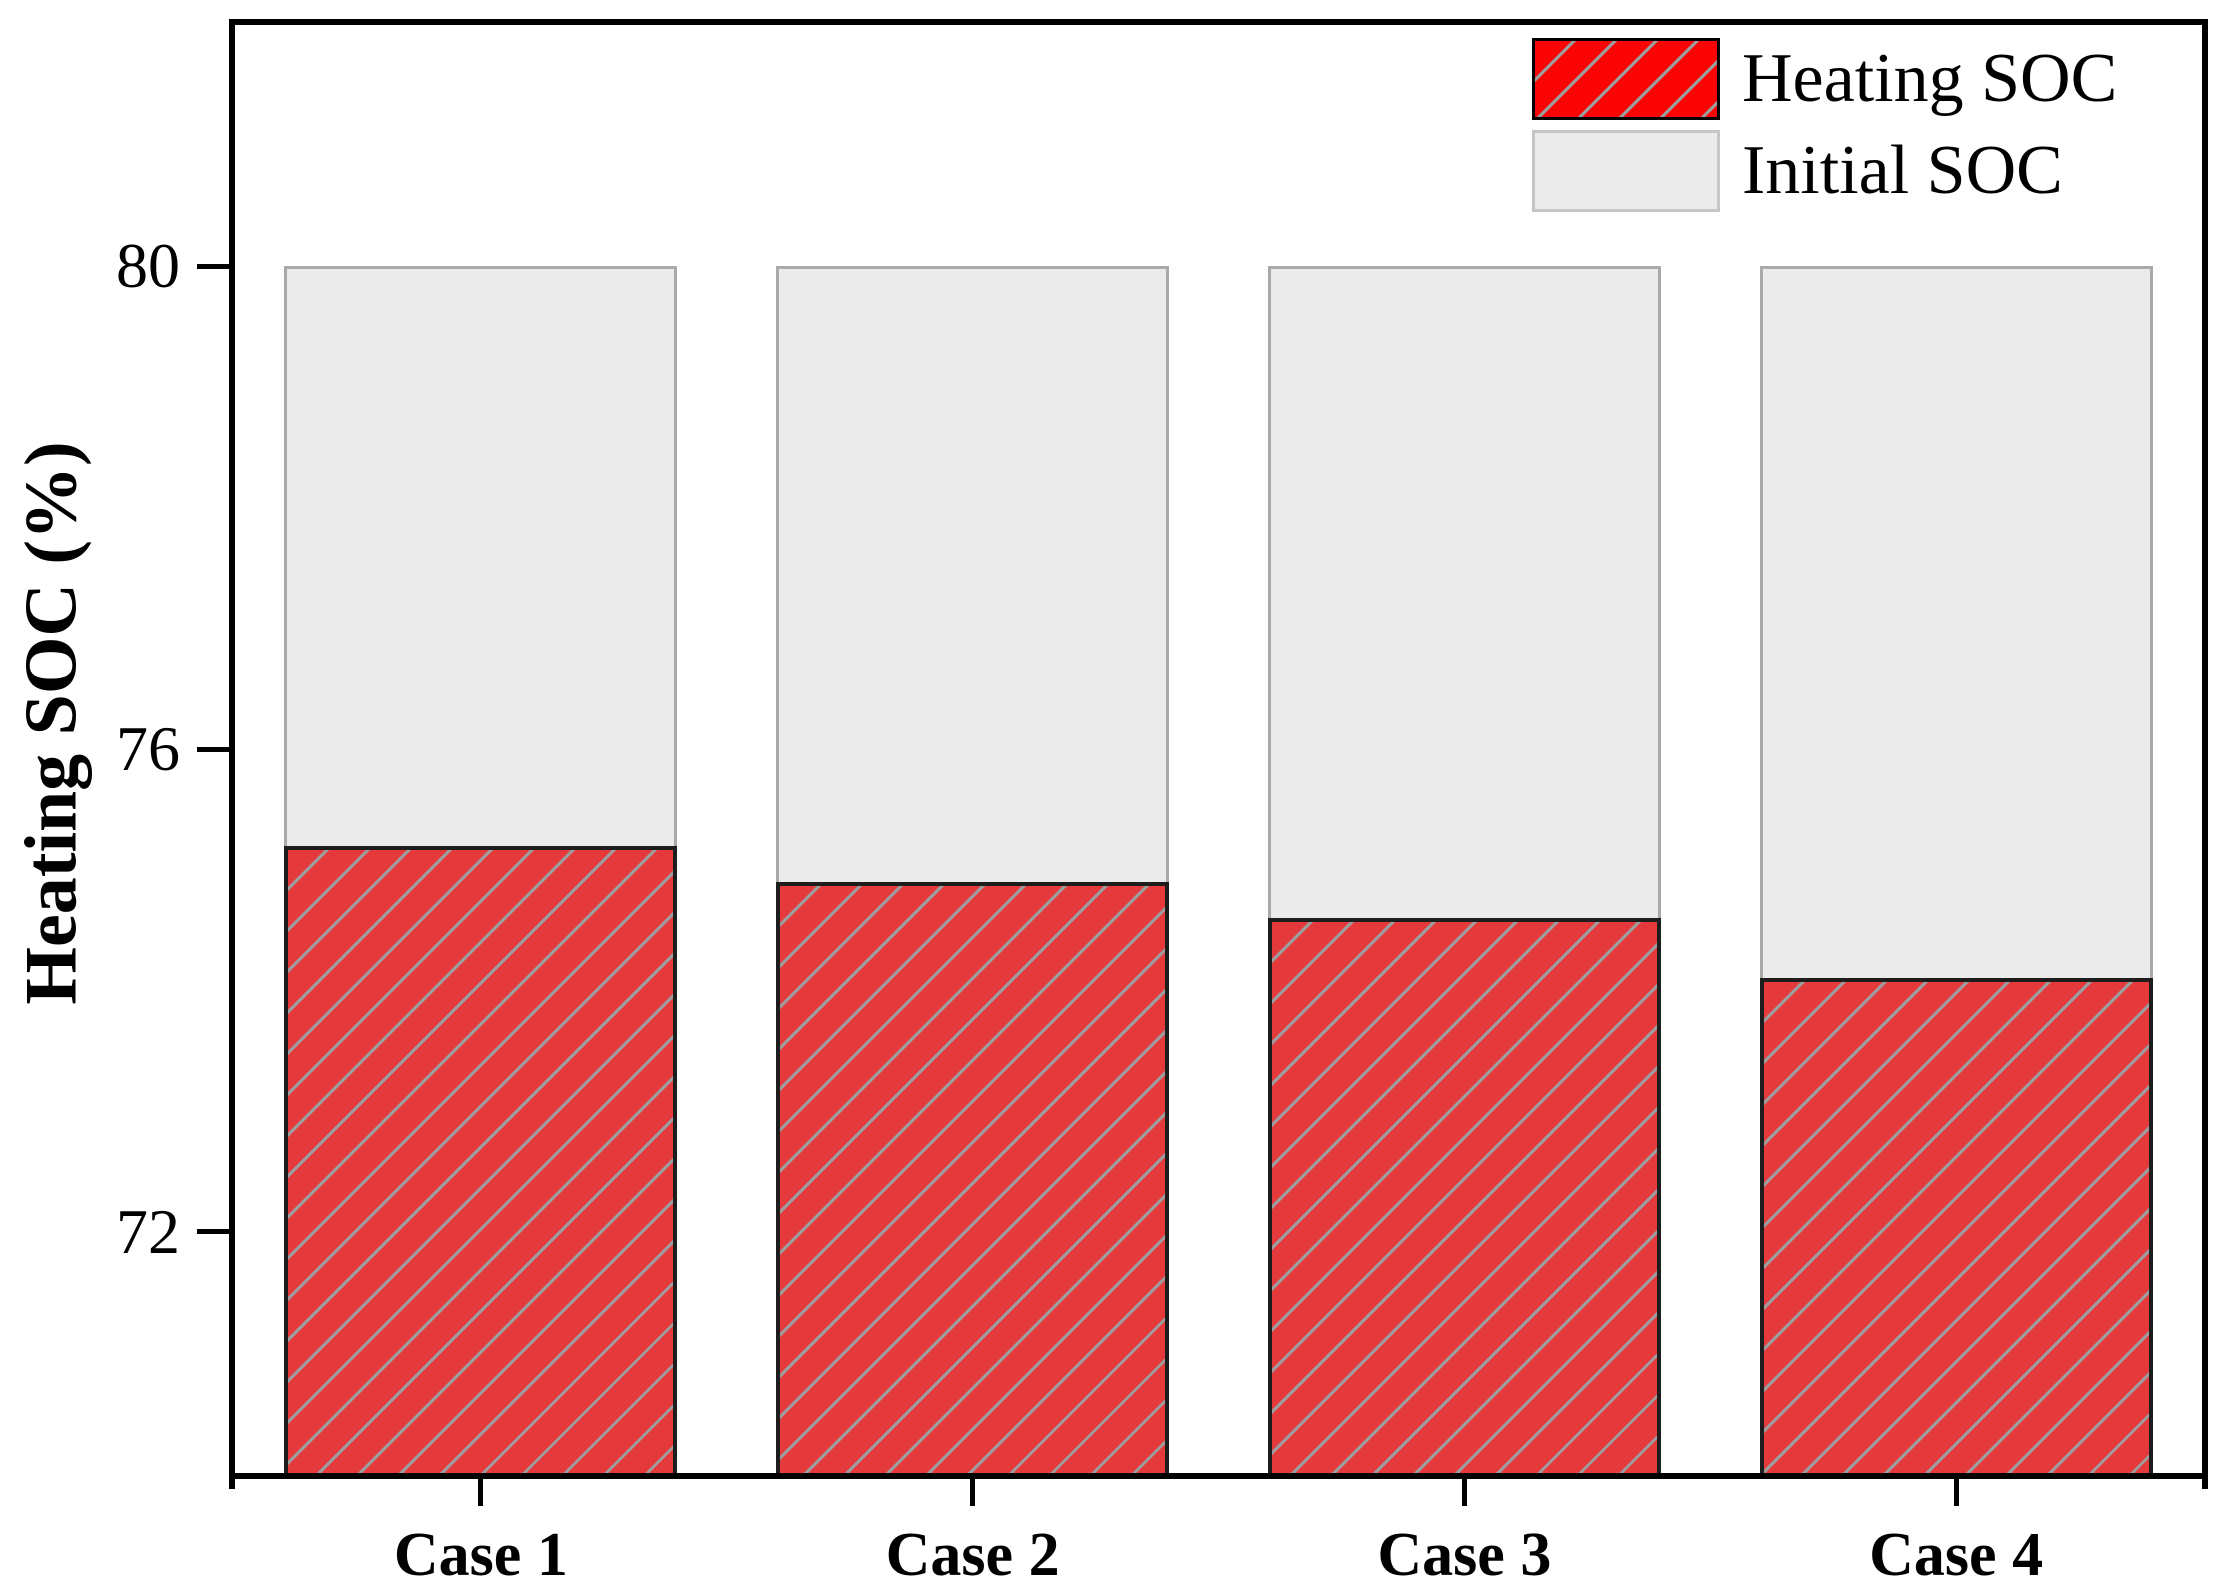 The width and height of the screenshot is (2220, 1594). I want to click on legend: Heating SOC Initial SOC, so click(1824, 130).